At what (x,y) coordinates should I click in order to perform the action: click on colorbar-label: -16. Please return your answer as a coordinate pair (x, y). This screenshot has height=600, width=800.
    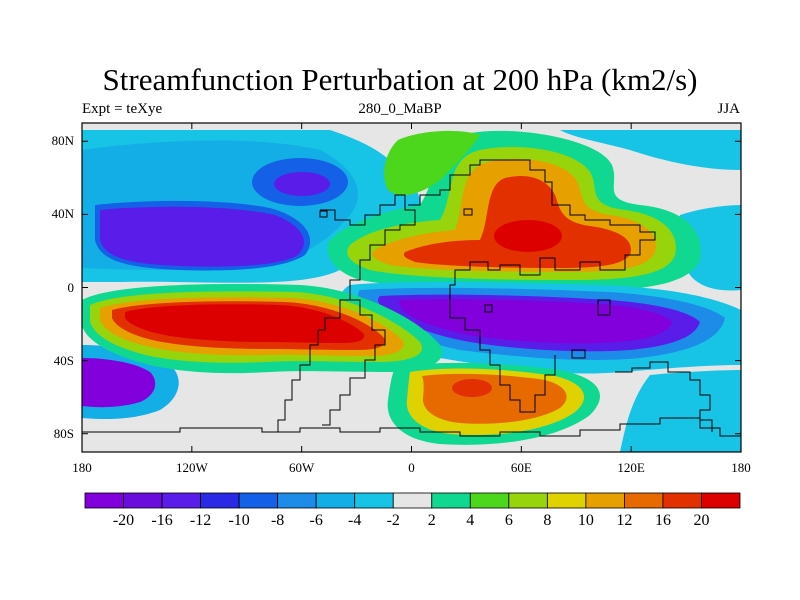
    Looking at the image, I should click on (162, 520).